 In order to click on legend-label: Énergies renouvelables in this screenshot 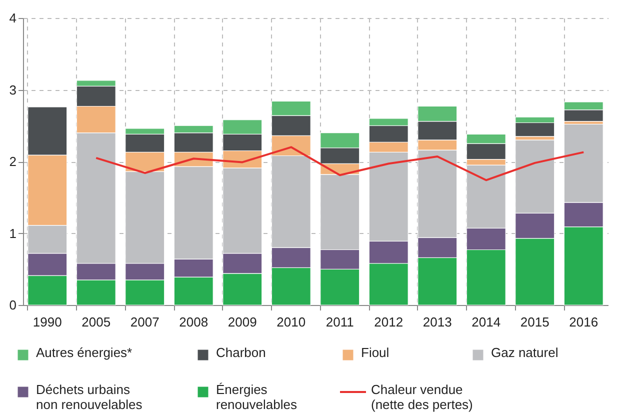, I will do `click(257, 397)`.